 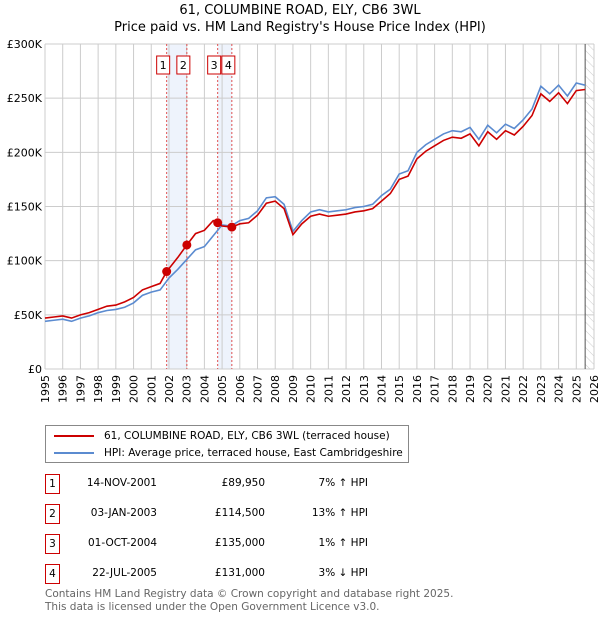 I want to click on x-tick-label: 2011, so click(x=328, y=389).